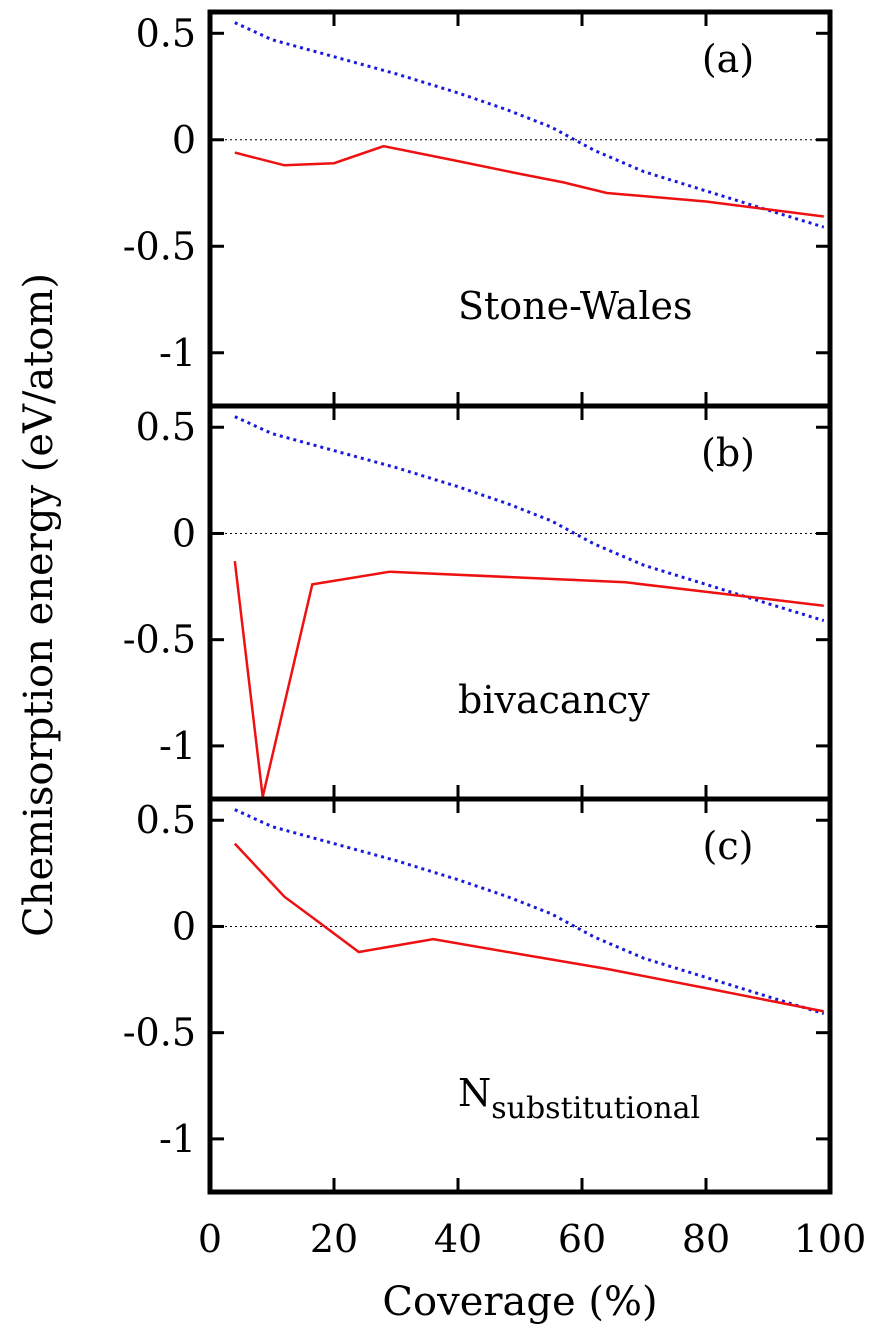 The width and height of the screenshot is (874, 1329). Describe the element at coordinates (575, 306) in the screenshot. I see `panel-annotation: Stone-Wales` at that location.